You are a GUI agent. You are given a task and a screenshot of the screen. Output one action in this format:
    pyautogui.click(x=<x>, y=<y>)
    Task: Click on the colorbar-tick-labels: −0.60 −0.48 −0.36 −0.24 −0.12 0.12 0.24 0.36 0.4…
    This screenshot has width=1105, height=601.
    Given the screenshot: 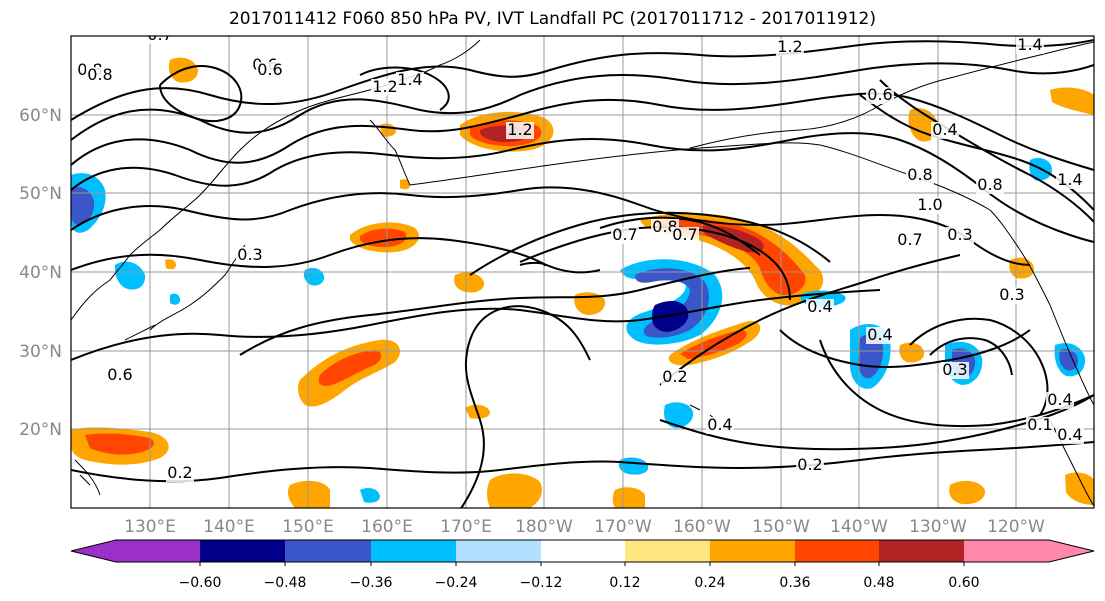 What is the action you would take?
    pyautogui.click(x=579, y=576)
    